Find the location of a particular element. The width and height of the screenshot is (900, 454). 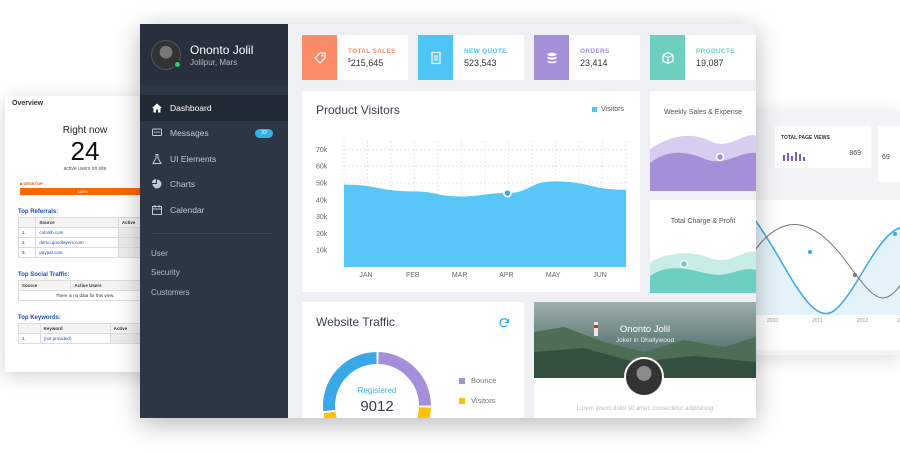

stat-new-quote: NEW QUOTE 523,543 is located at coordinates (471, 57).